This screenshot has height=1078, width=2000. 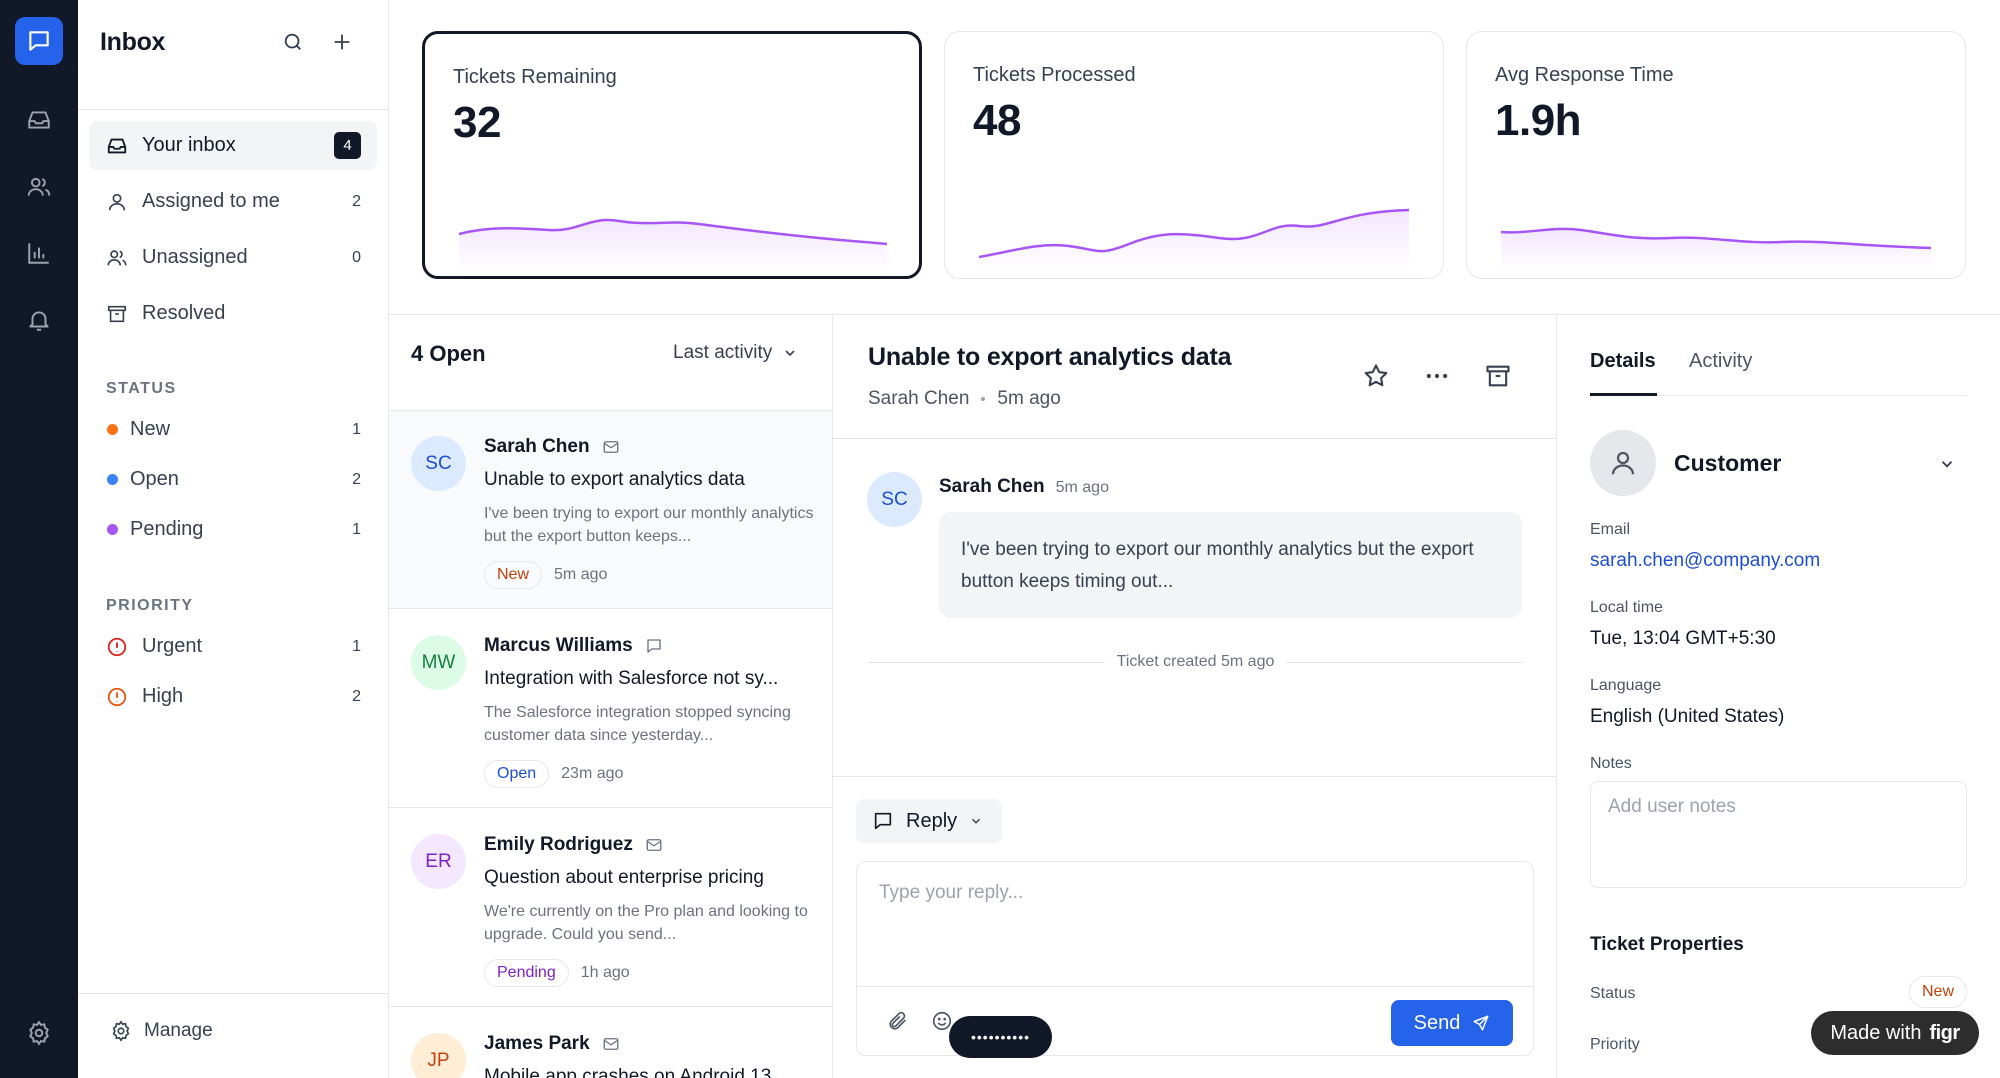 What do you see at coordinates (1626, 685) in the screenshot?
I see `language-label: Language` at bounding box center [1626, 685].